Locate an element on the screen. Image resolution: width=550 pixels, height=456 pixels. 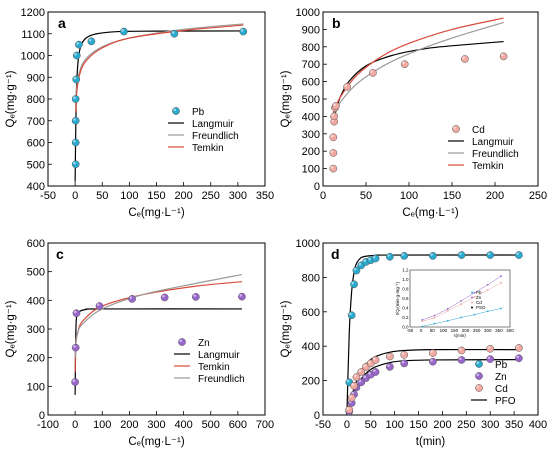
inset-frame is located at coordinates (460, 298).